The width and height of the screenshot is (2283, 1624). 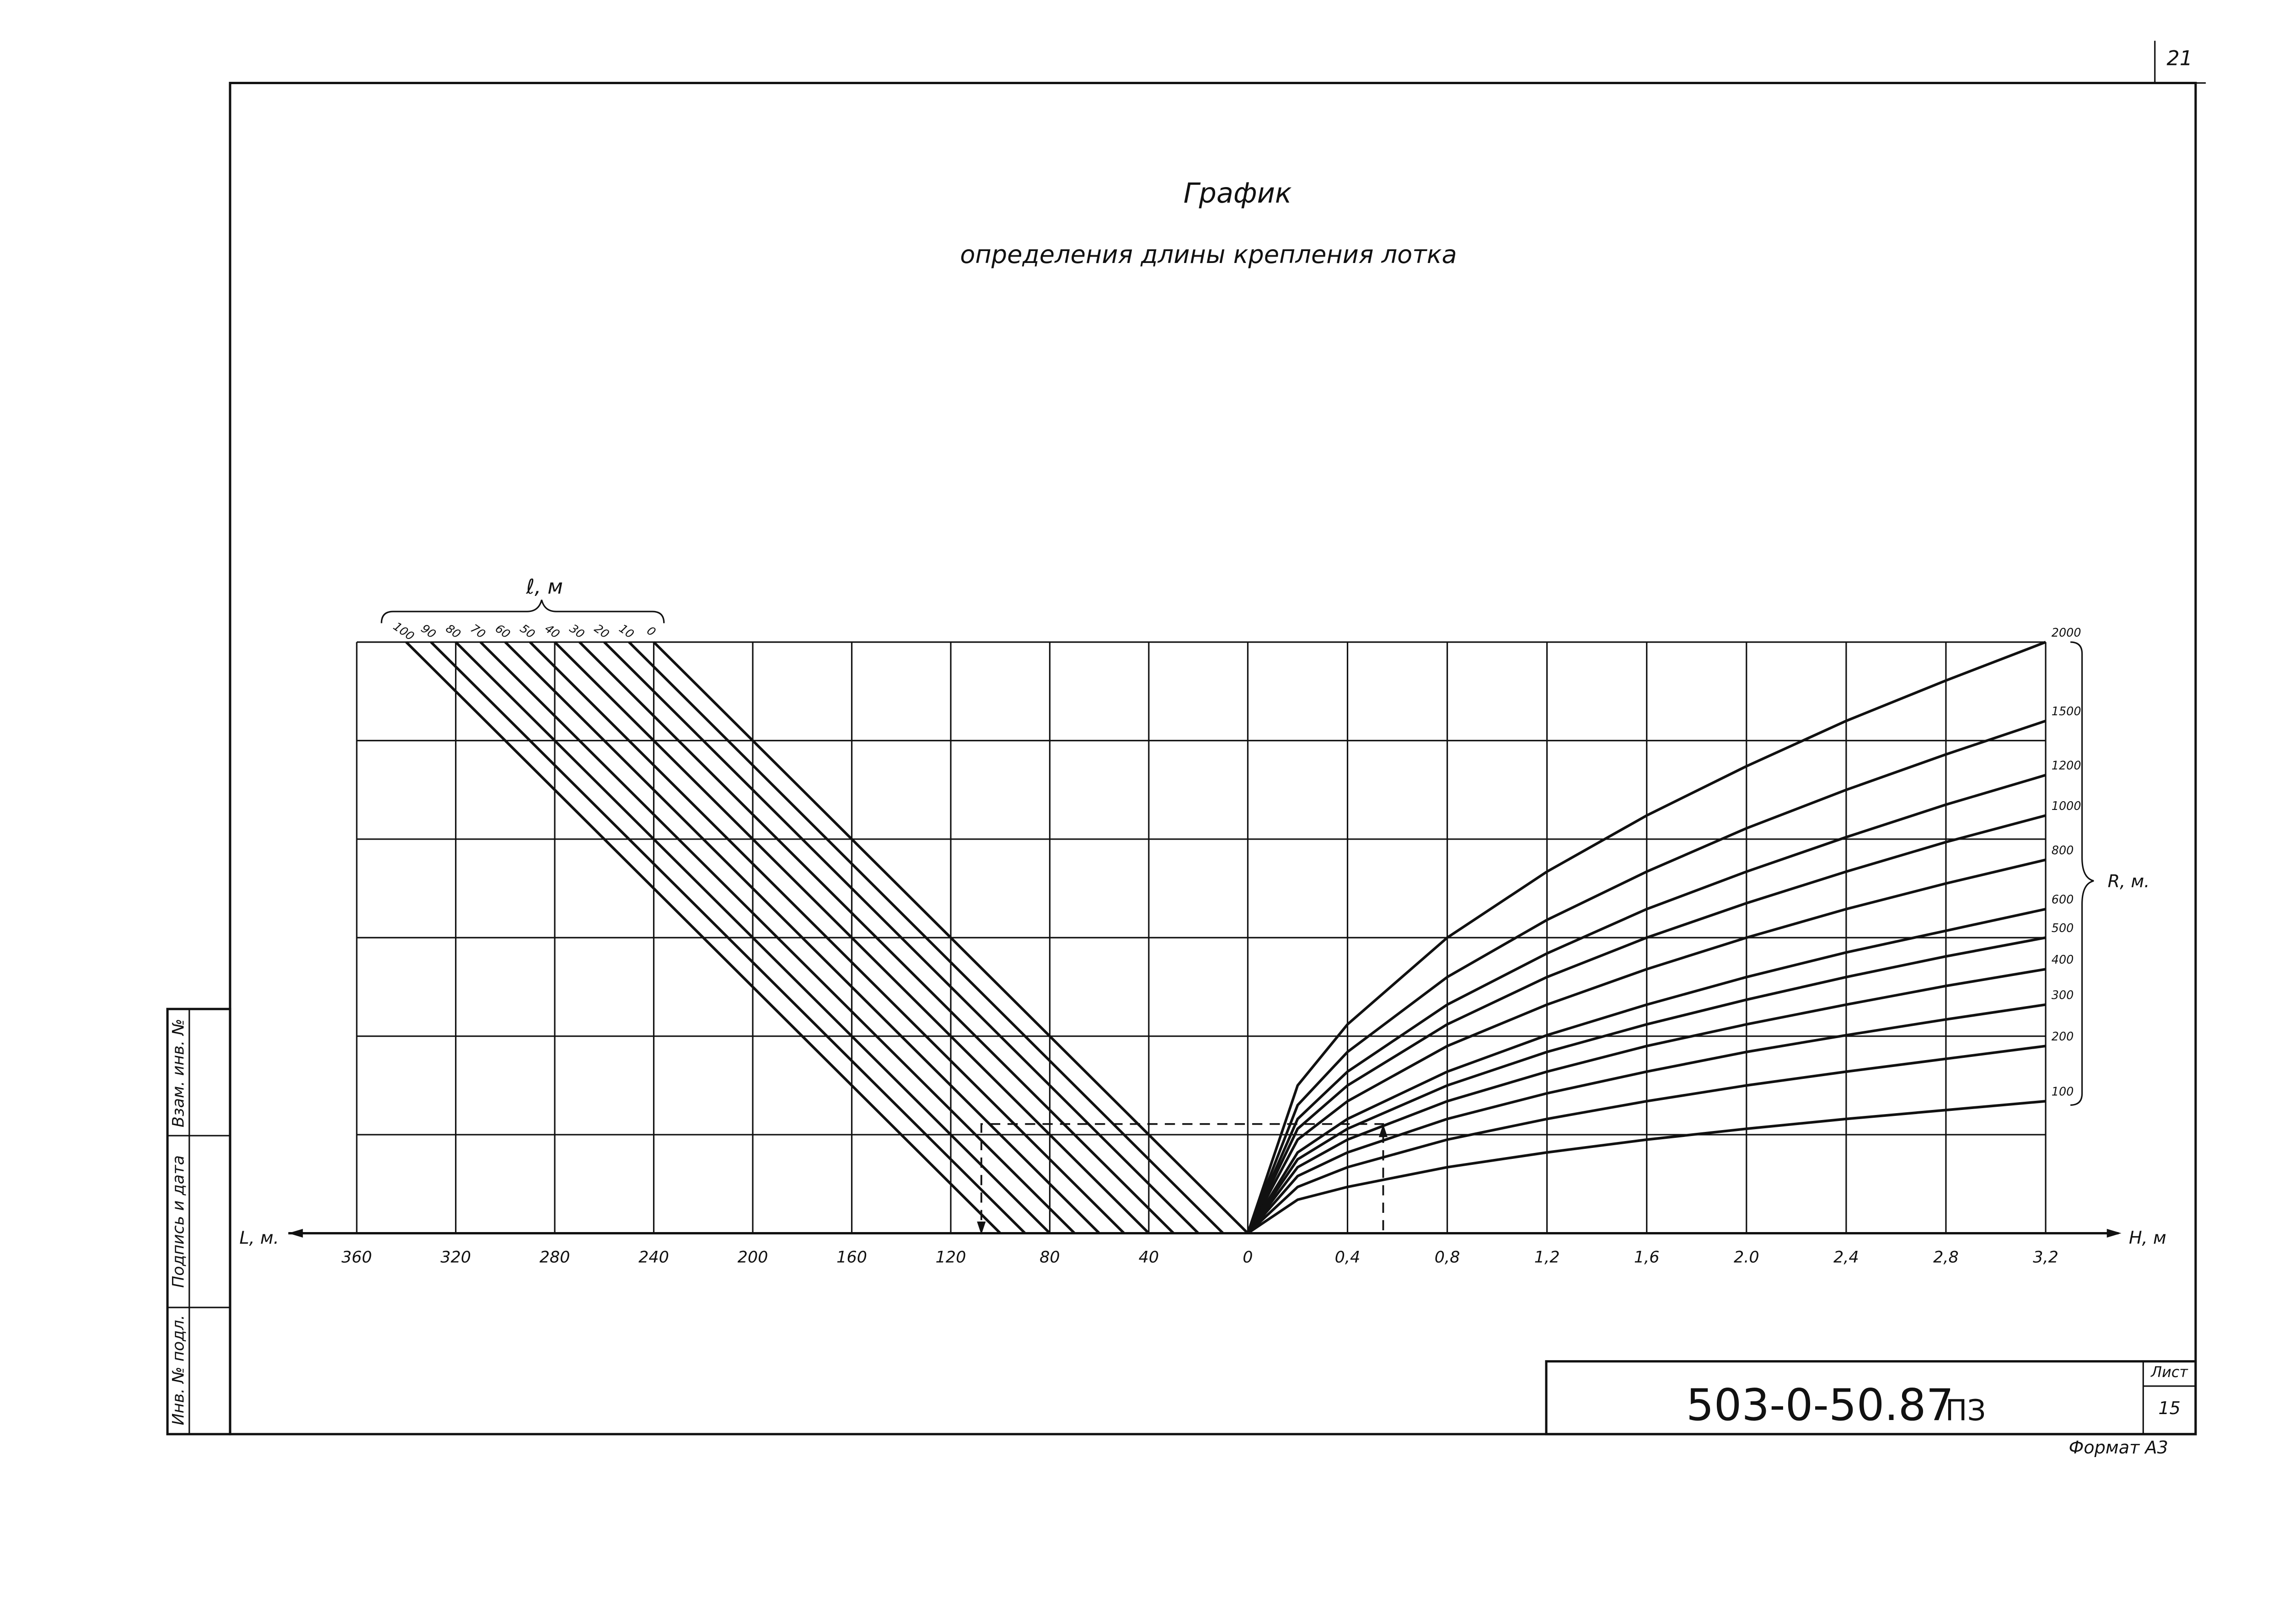 What do you see at coordinates (1846, 1258) in the screenshot?
I see `x-tick-label: 2,4` at bounding box center [1846, 1258].